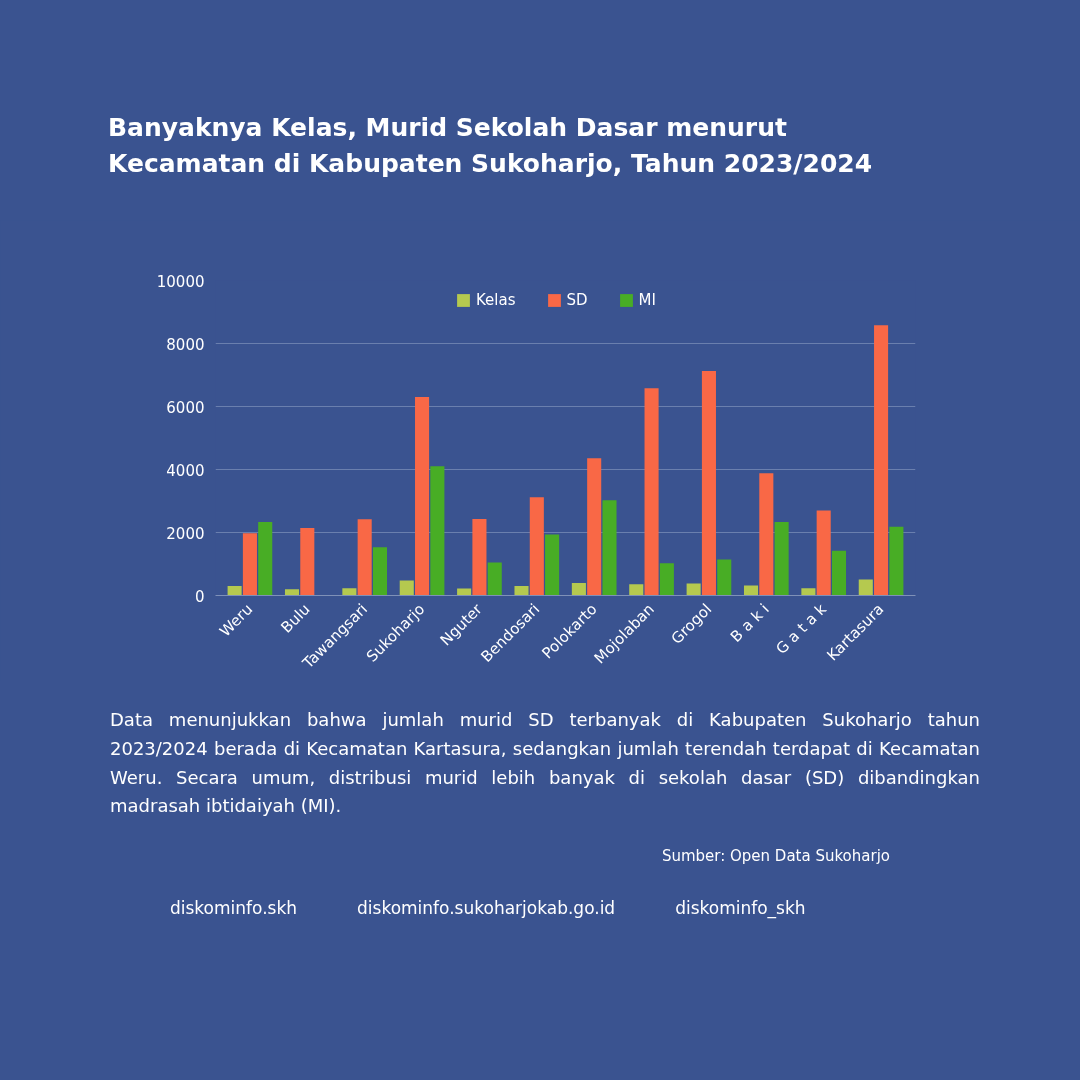 The width and height of the screenshot is (1080, 1080). I want to click on y-tick-label: 0, so click(199, 596).